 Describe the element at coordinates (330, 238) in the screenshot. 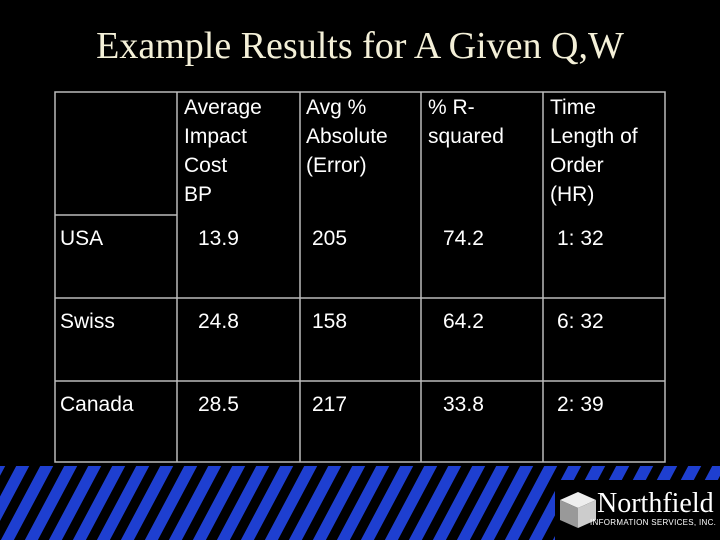

I see `table-cell: 205` at that location.